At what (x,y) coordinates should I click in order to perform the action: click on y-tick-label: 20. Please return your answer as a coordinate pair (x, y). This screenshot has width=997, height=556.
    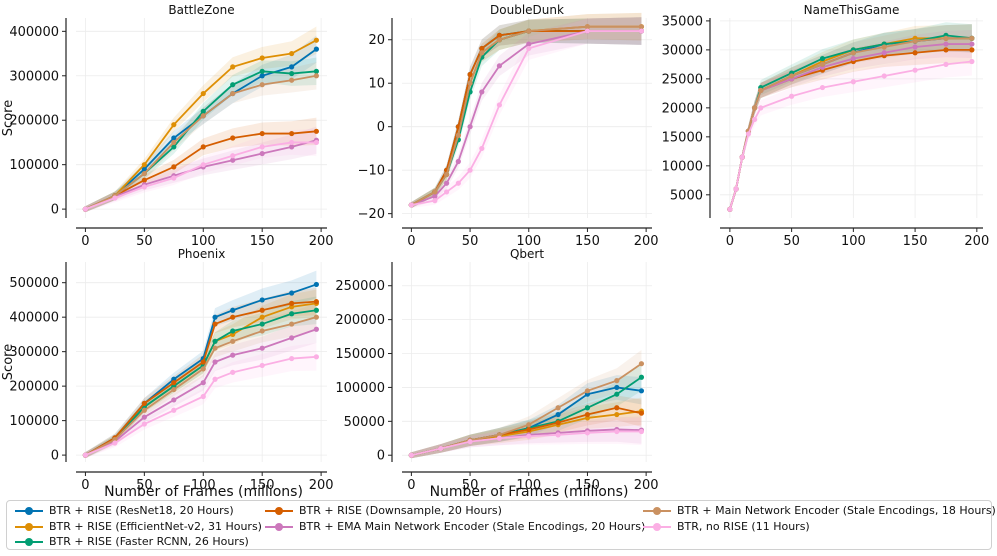
    Looking at the image, I should click on (376, 40).